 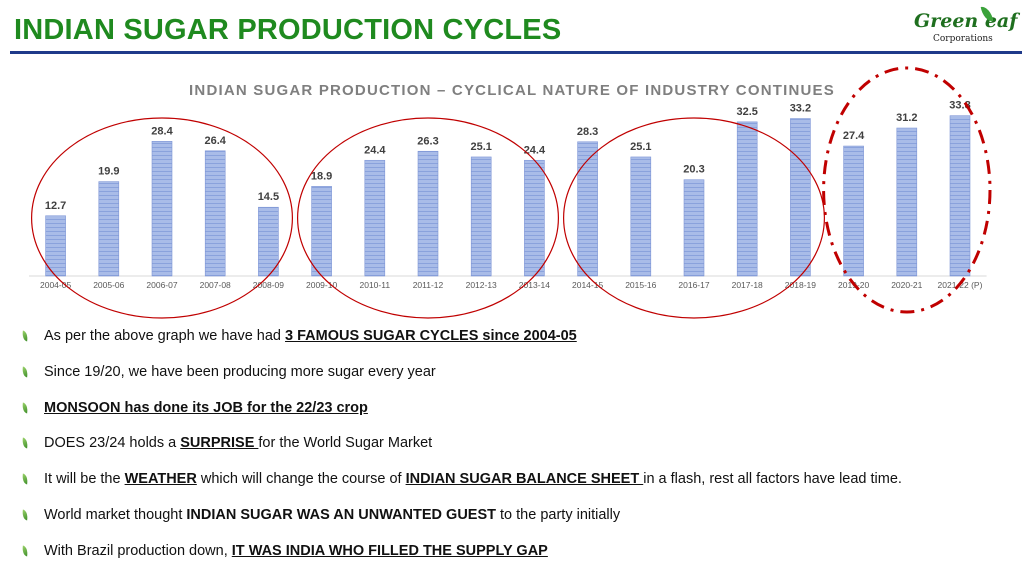 What do you see at coordinates (428, 285) in the screenshot?
I see `tick-label-2011-12: 2011-12` at bounding box center [428, 285].